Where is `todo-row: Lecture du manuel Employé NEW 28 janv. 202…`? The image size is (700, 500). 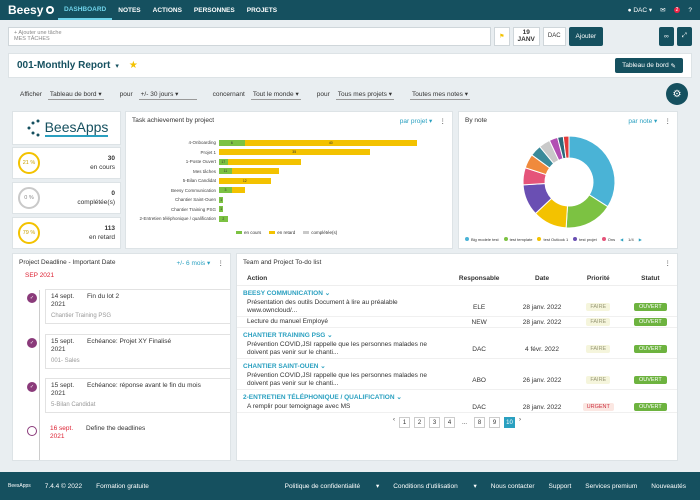 todo-row: Lecture du manuel Employé NEW 28 janv. 202… is located at coordinates (457, 322).